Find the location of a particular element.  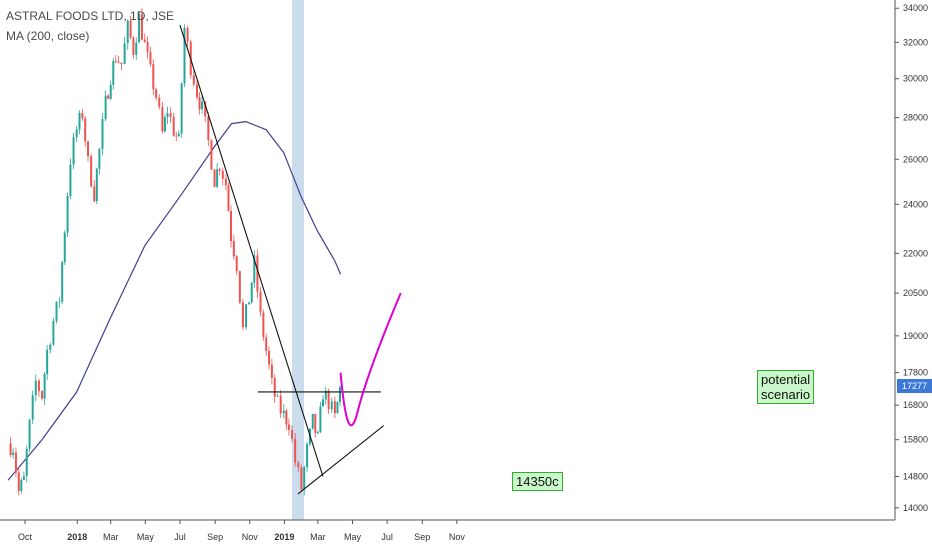

scenario-label-line-1: potential is located at coordinates (786, 379).